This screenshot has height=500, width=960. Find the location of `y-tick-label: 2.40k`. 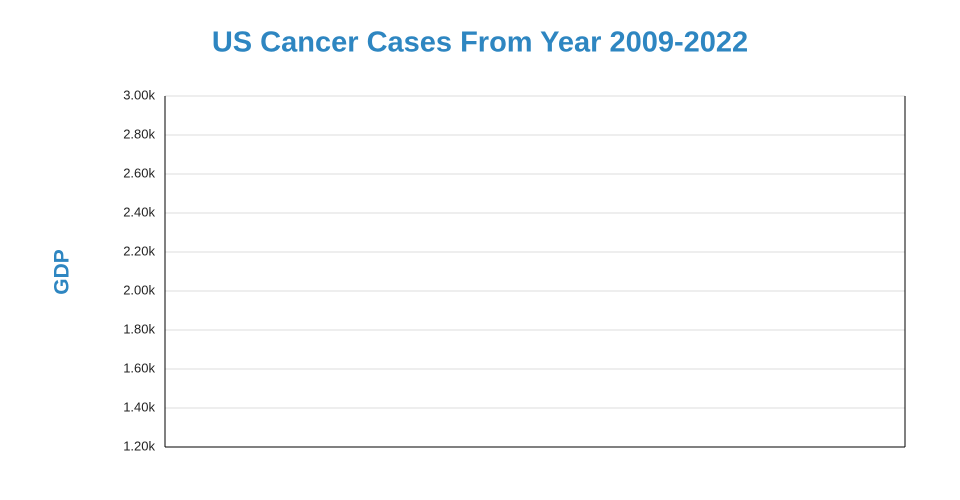

y-tick-label: 2.40k is located at coordinates (139, 211).